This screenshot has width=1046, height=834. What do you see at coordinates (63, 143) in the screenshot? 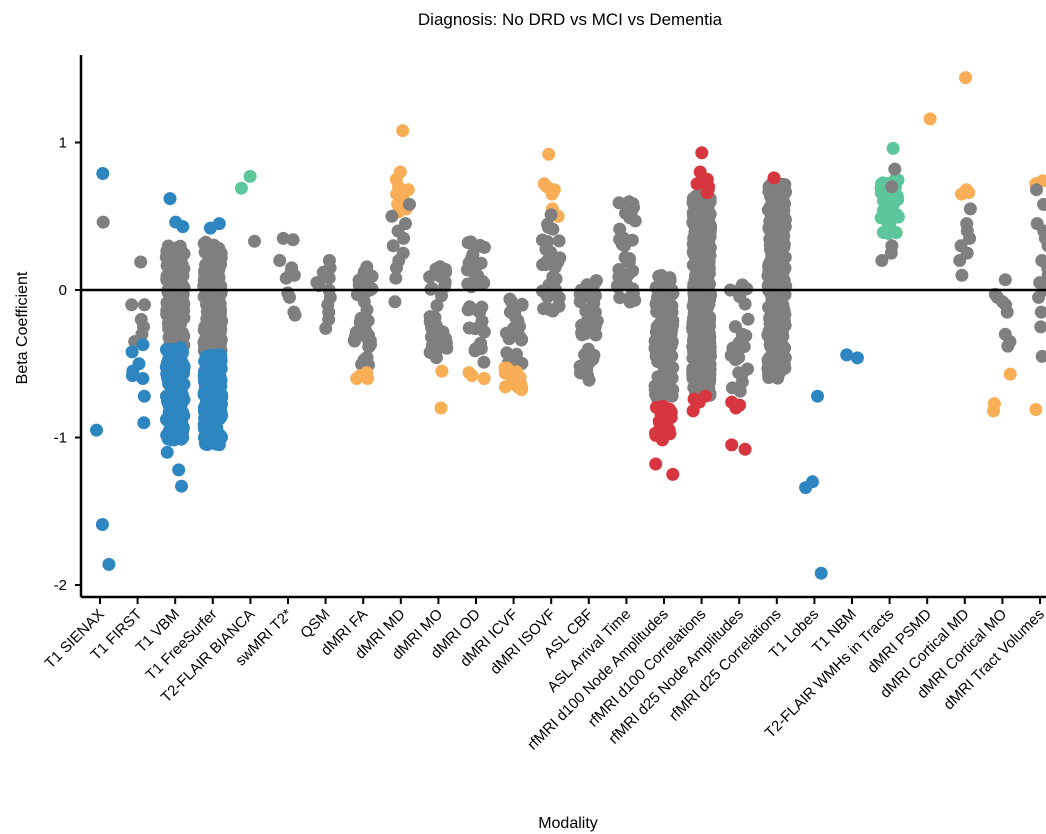
I see `y-tick-label: 1` at bounding box center [63, 143].